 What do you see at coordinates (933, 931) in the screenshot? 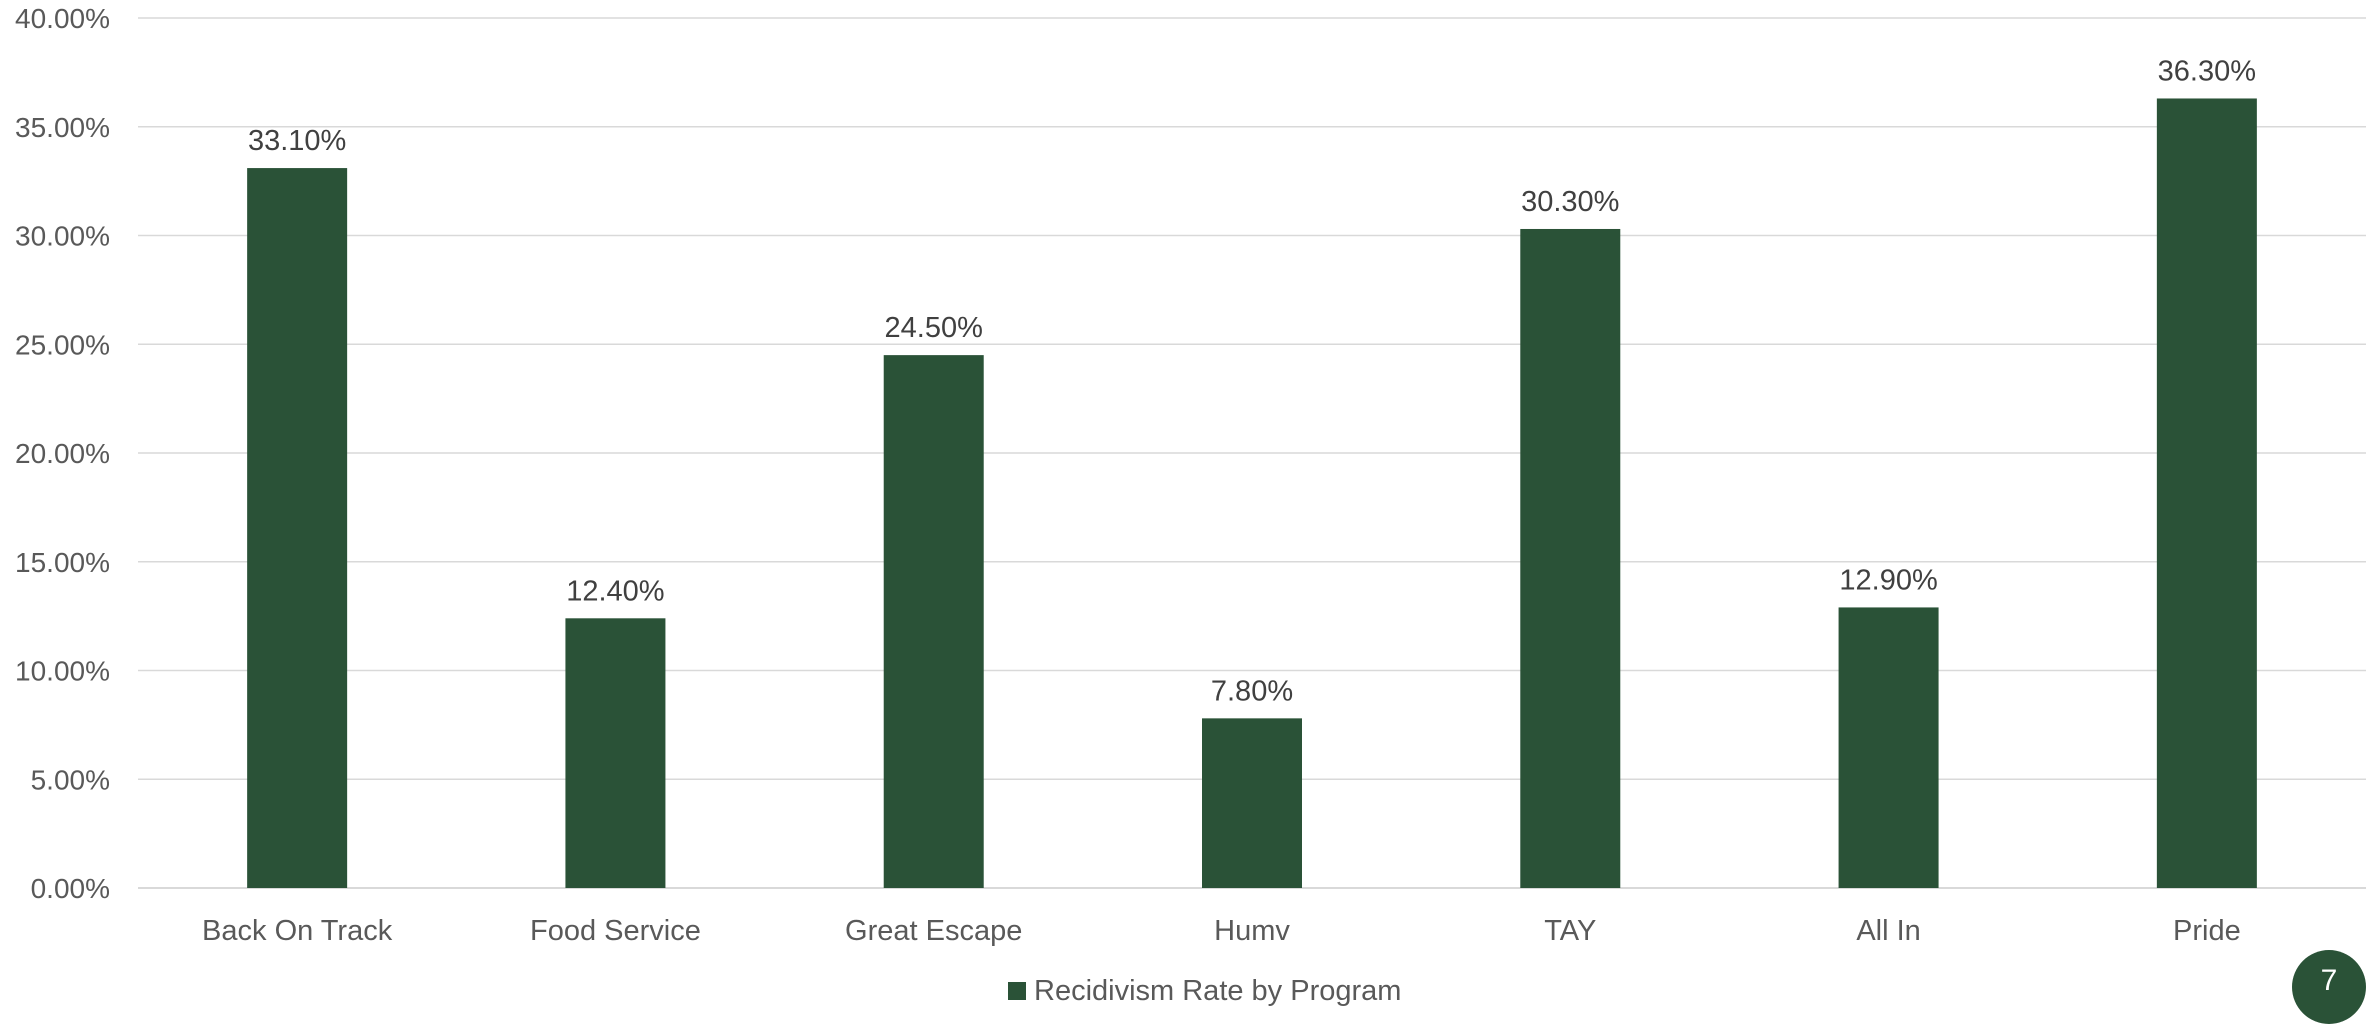
I see `x-category-label: Great Escape` at bounding box center [933, 931].